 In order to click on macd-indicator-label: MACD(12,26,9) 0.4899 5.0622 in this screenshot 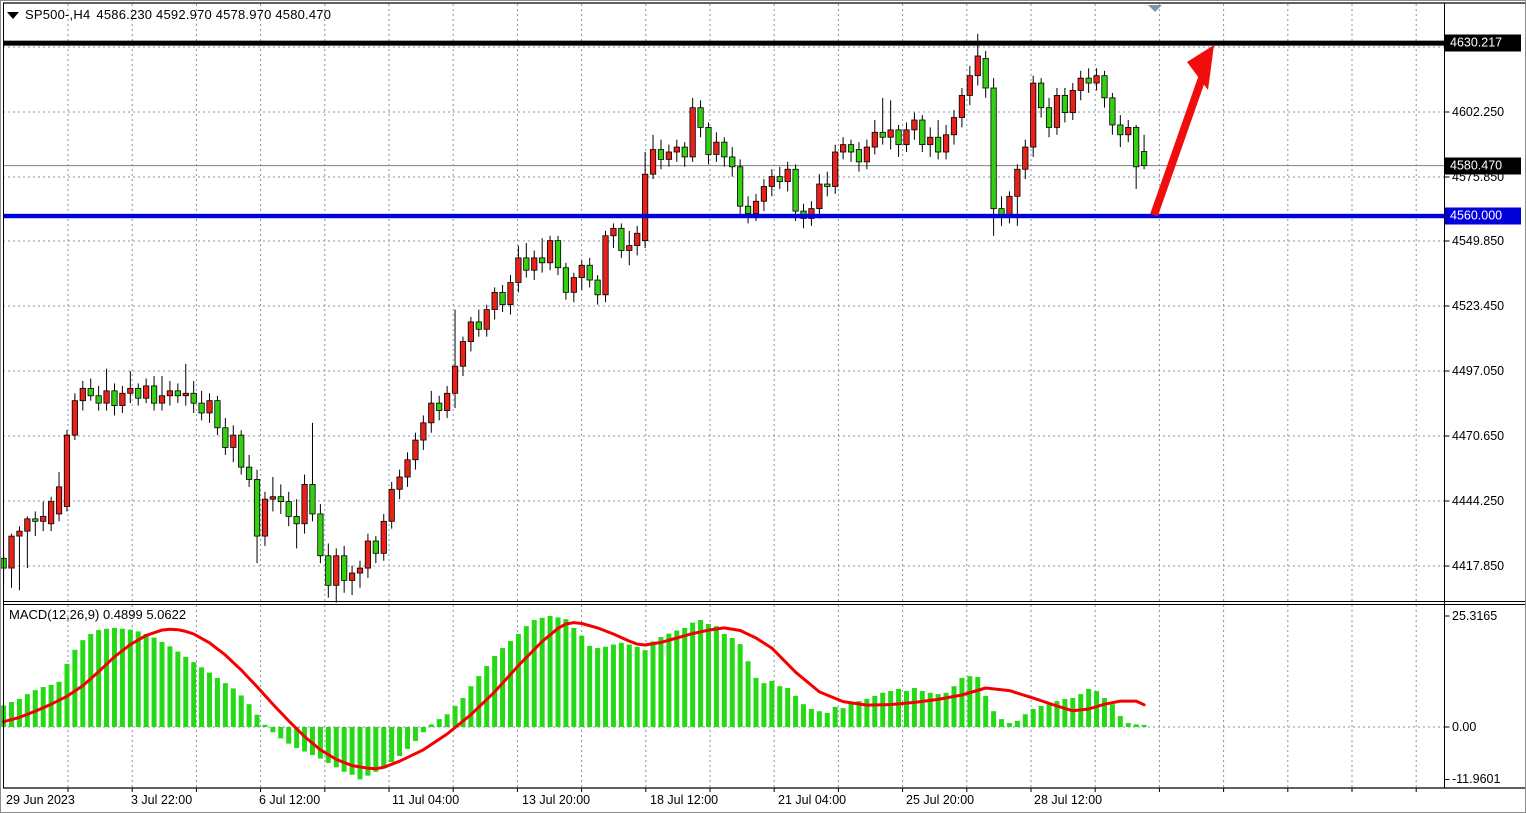, I will do `click(97, 614)`.